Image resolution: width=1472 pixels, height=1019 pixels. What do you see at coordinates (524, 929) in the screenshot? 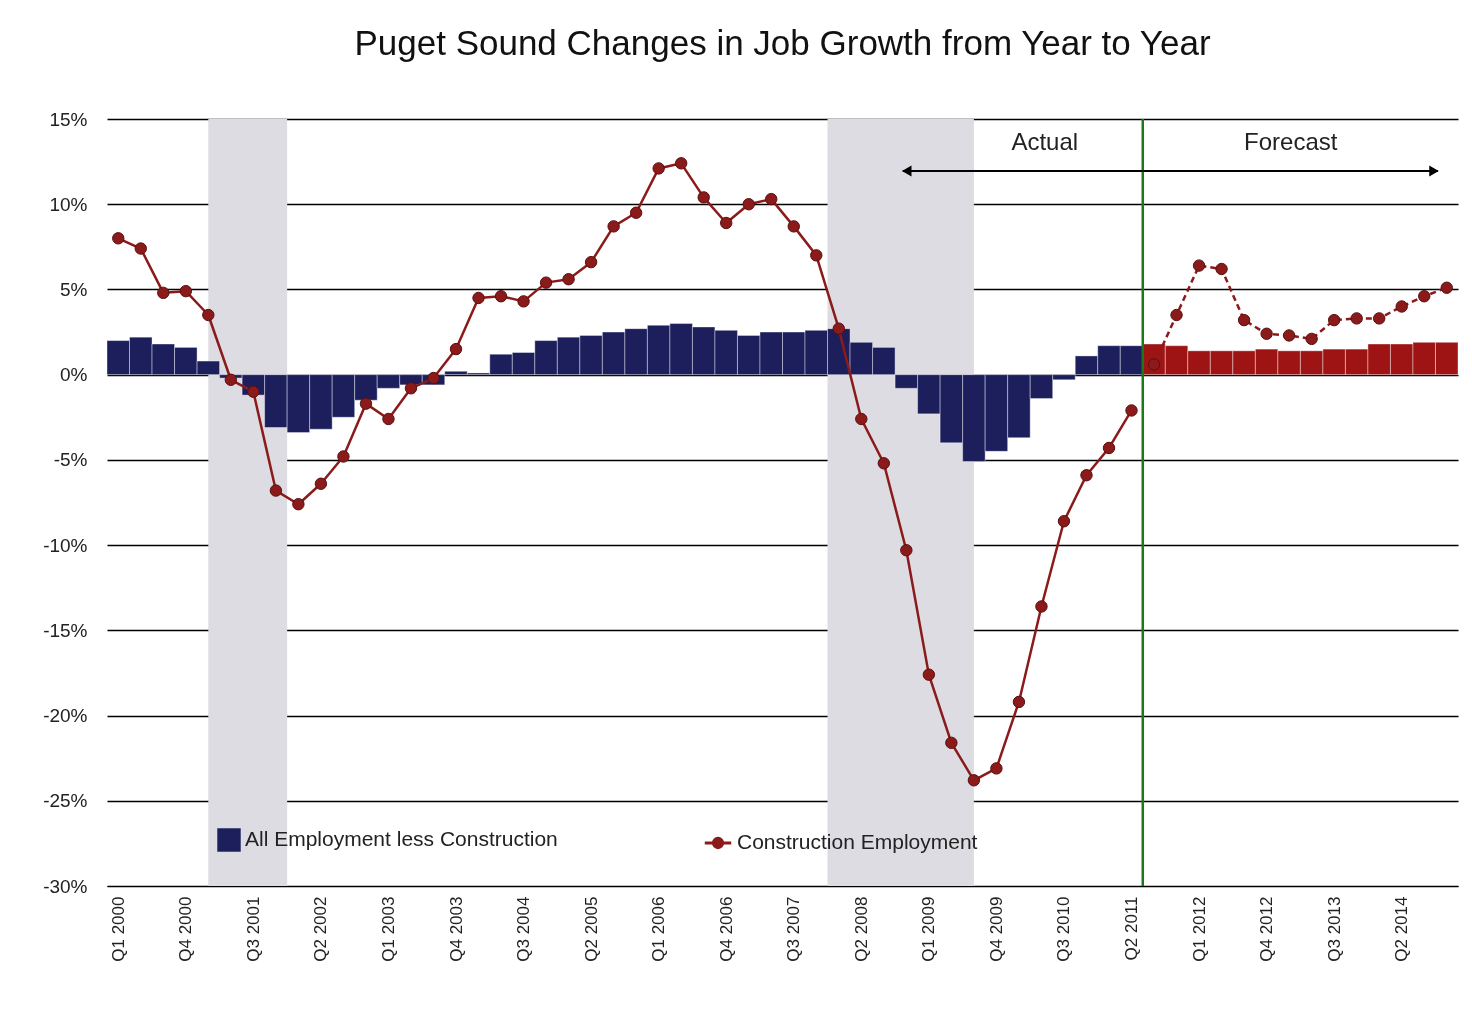
I see `x-tick-label: Q3 2004` at bounding box center [524, 929].